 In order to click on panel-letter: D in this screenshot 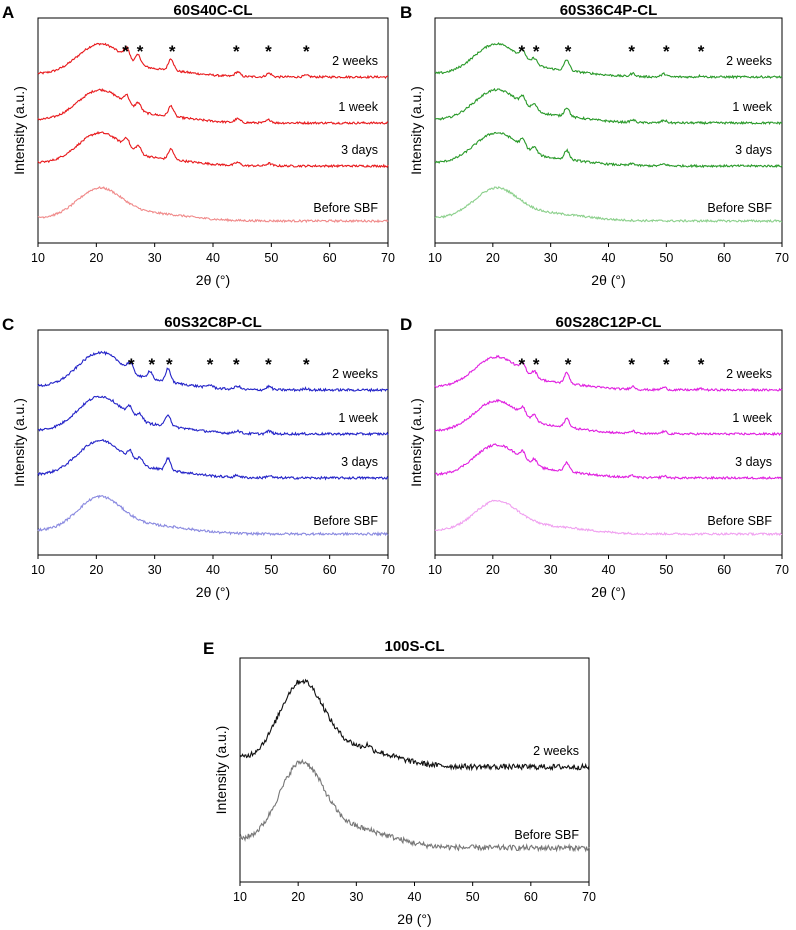, I will do `click(406, 324)`.